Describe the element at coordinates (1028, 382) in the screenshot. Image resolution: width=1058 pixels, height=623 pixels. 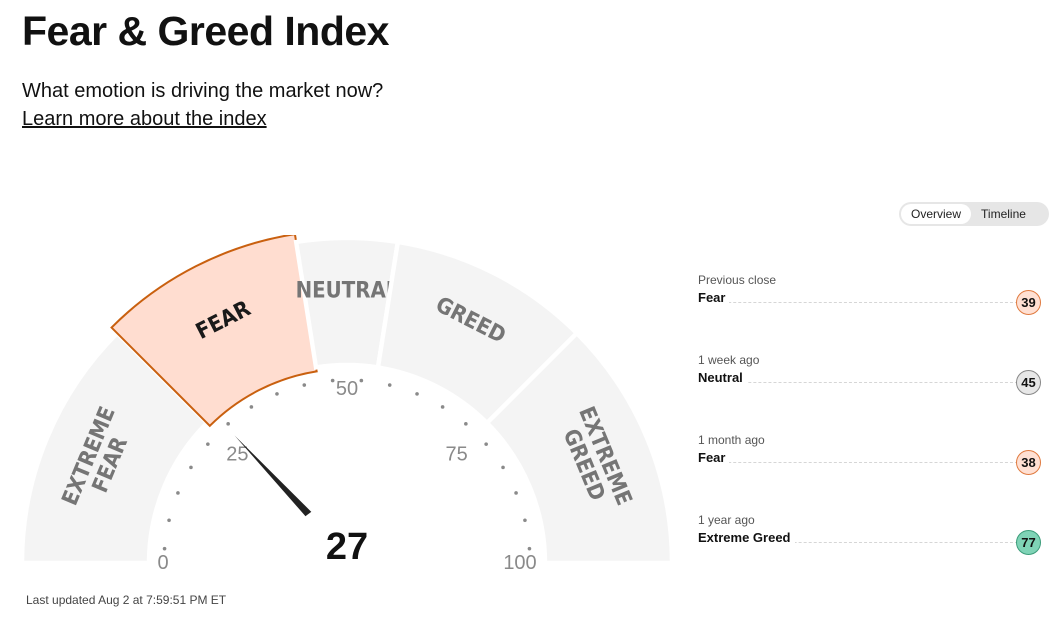
I see `history-value-badge: 45` at that location.